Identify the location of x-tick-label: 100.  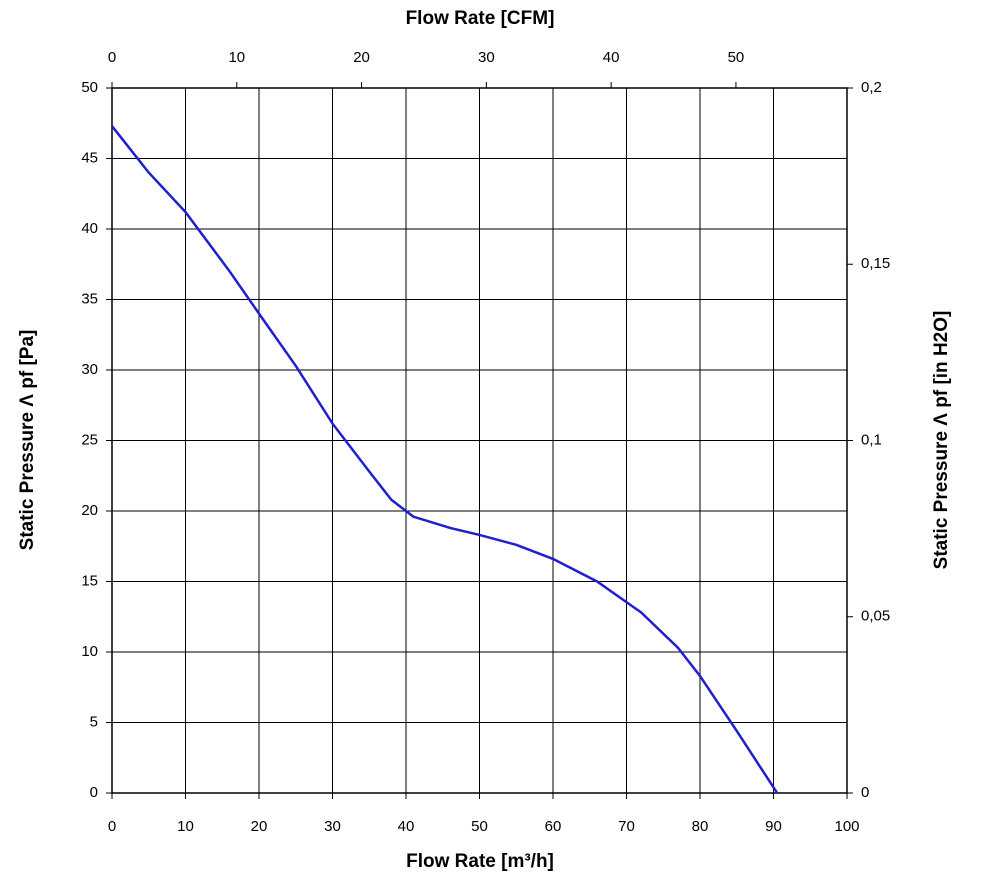
(846, 826).